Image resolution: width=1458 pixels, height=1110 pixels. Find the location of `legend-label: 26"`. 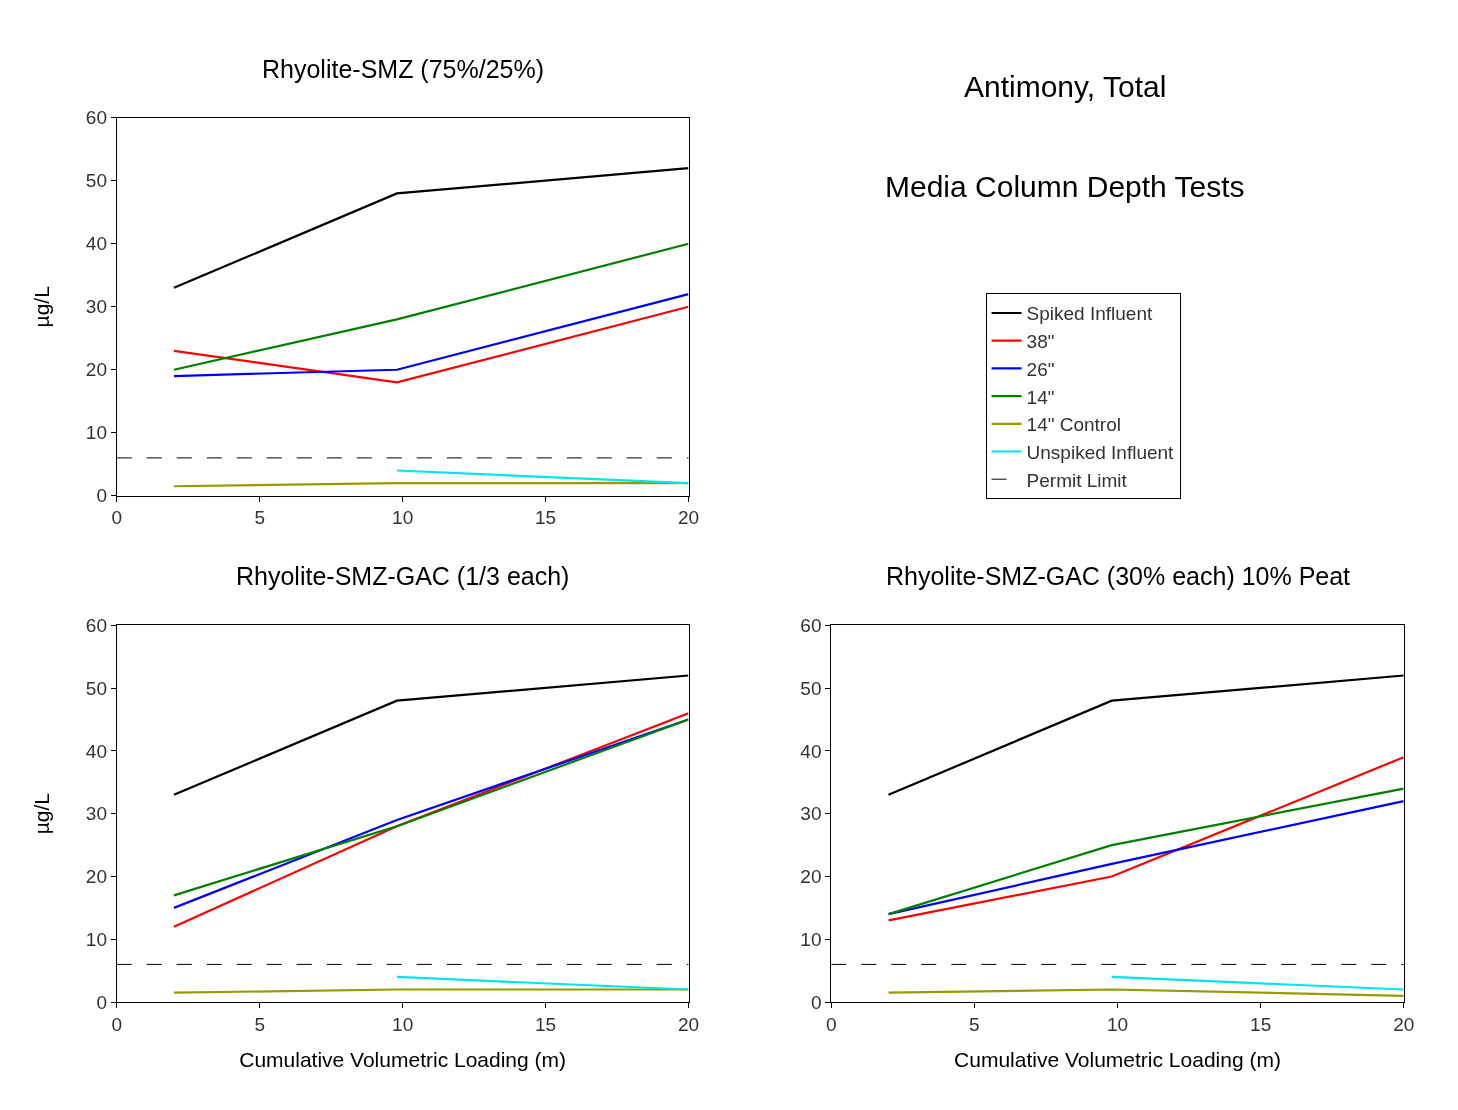

legend-label: 26" is located at coordinates (1040, 369).